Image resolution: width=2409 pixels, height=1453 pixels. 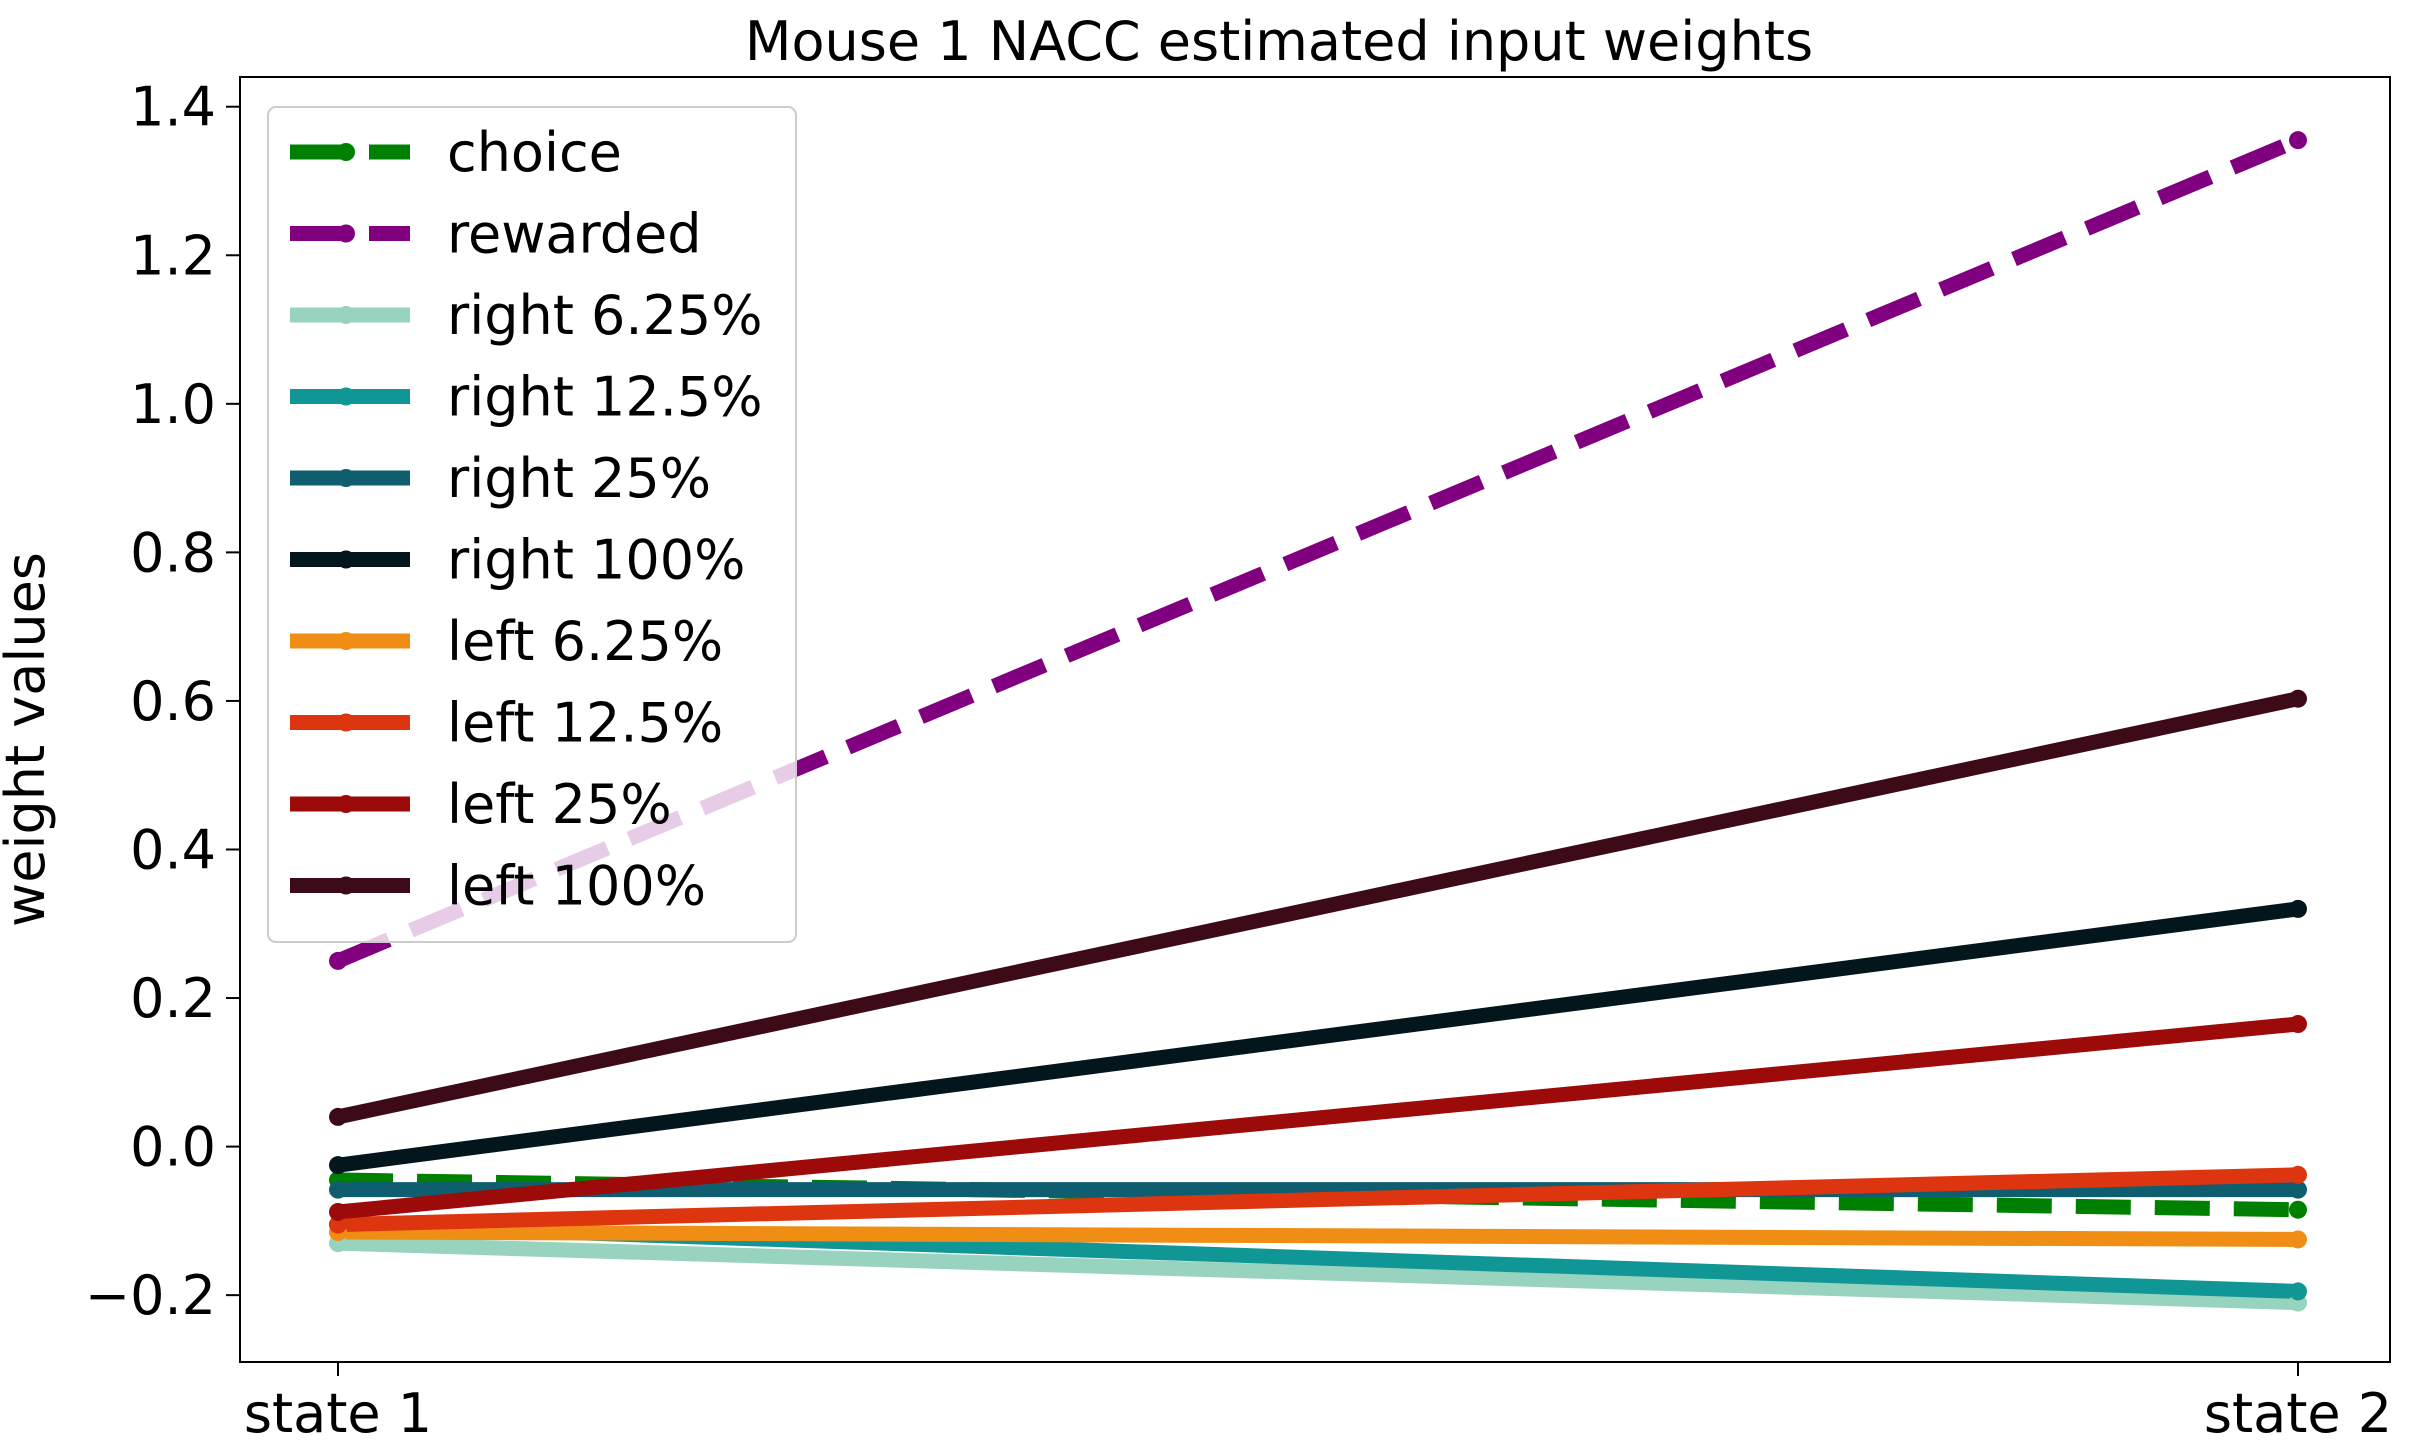 What do you see at coordinates (559, 804) in the screenshot?
I see `legend-label-left-25: left 25%` at bounding box center [559, 804].